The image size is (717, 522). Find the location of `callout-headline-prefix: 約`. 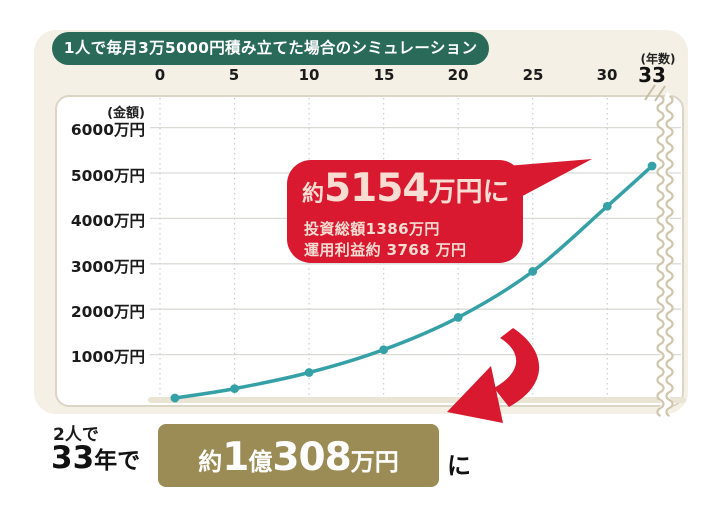

callout-headline-prefix: 約 is located at coordinates (313, 194).